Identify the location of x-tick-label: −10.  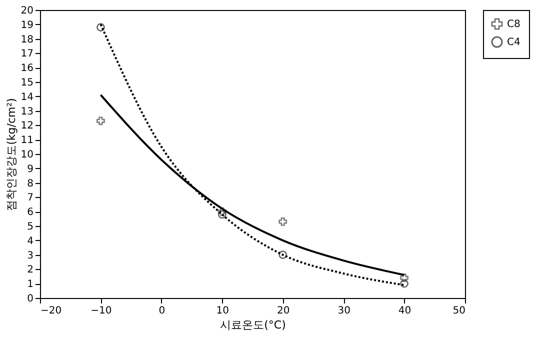
(101, 311).